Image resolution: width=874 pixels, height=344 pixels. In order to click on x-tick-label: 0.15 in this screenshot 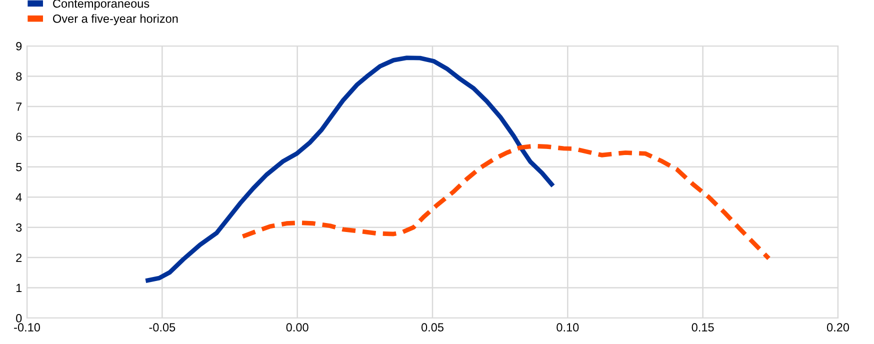, I will do `click(703, 327)`.